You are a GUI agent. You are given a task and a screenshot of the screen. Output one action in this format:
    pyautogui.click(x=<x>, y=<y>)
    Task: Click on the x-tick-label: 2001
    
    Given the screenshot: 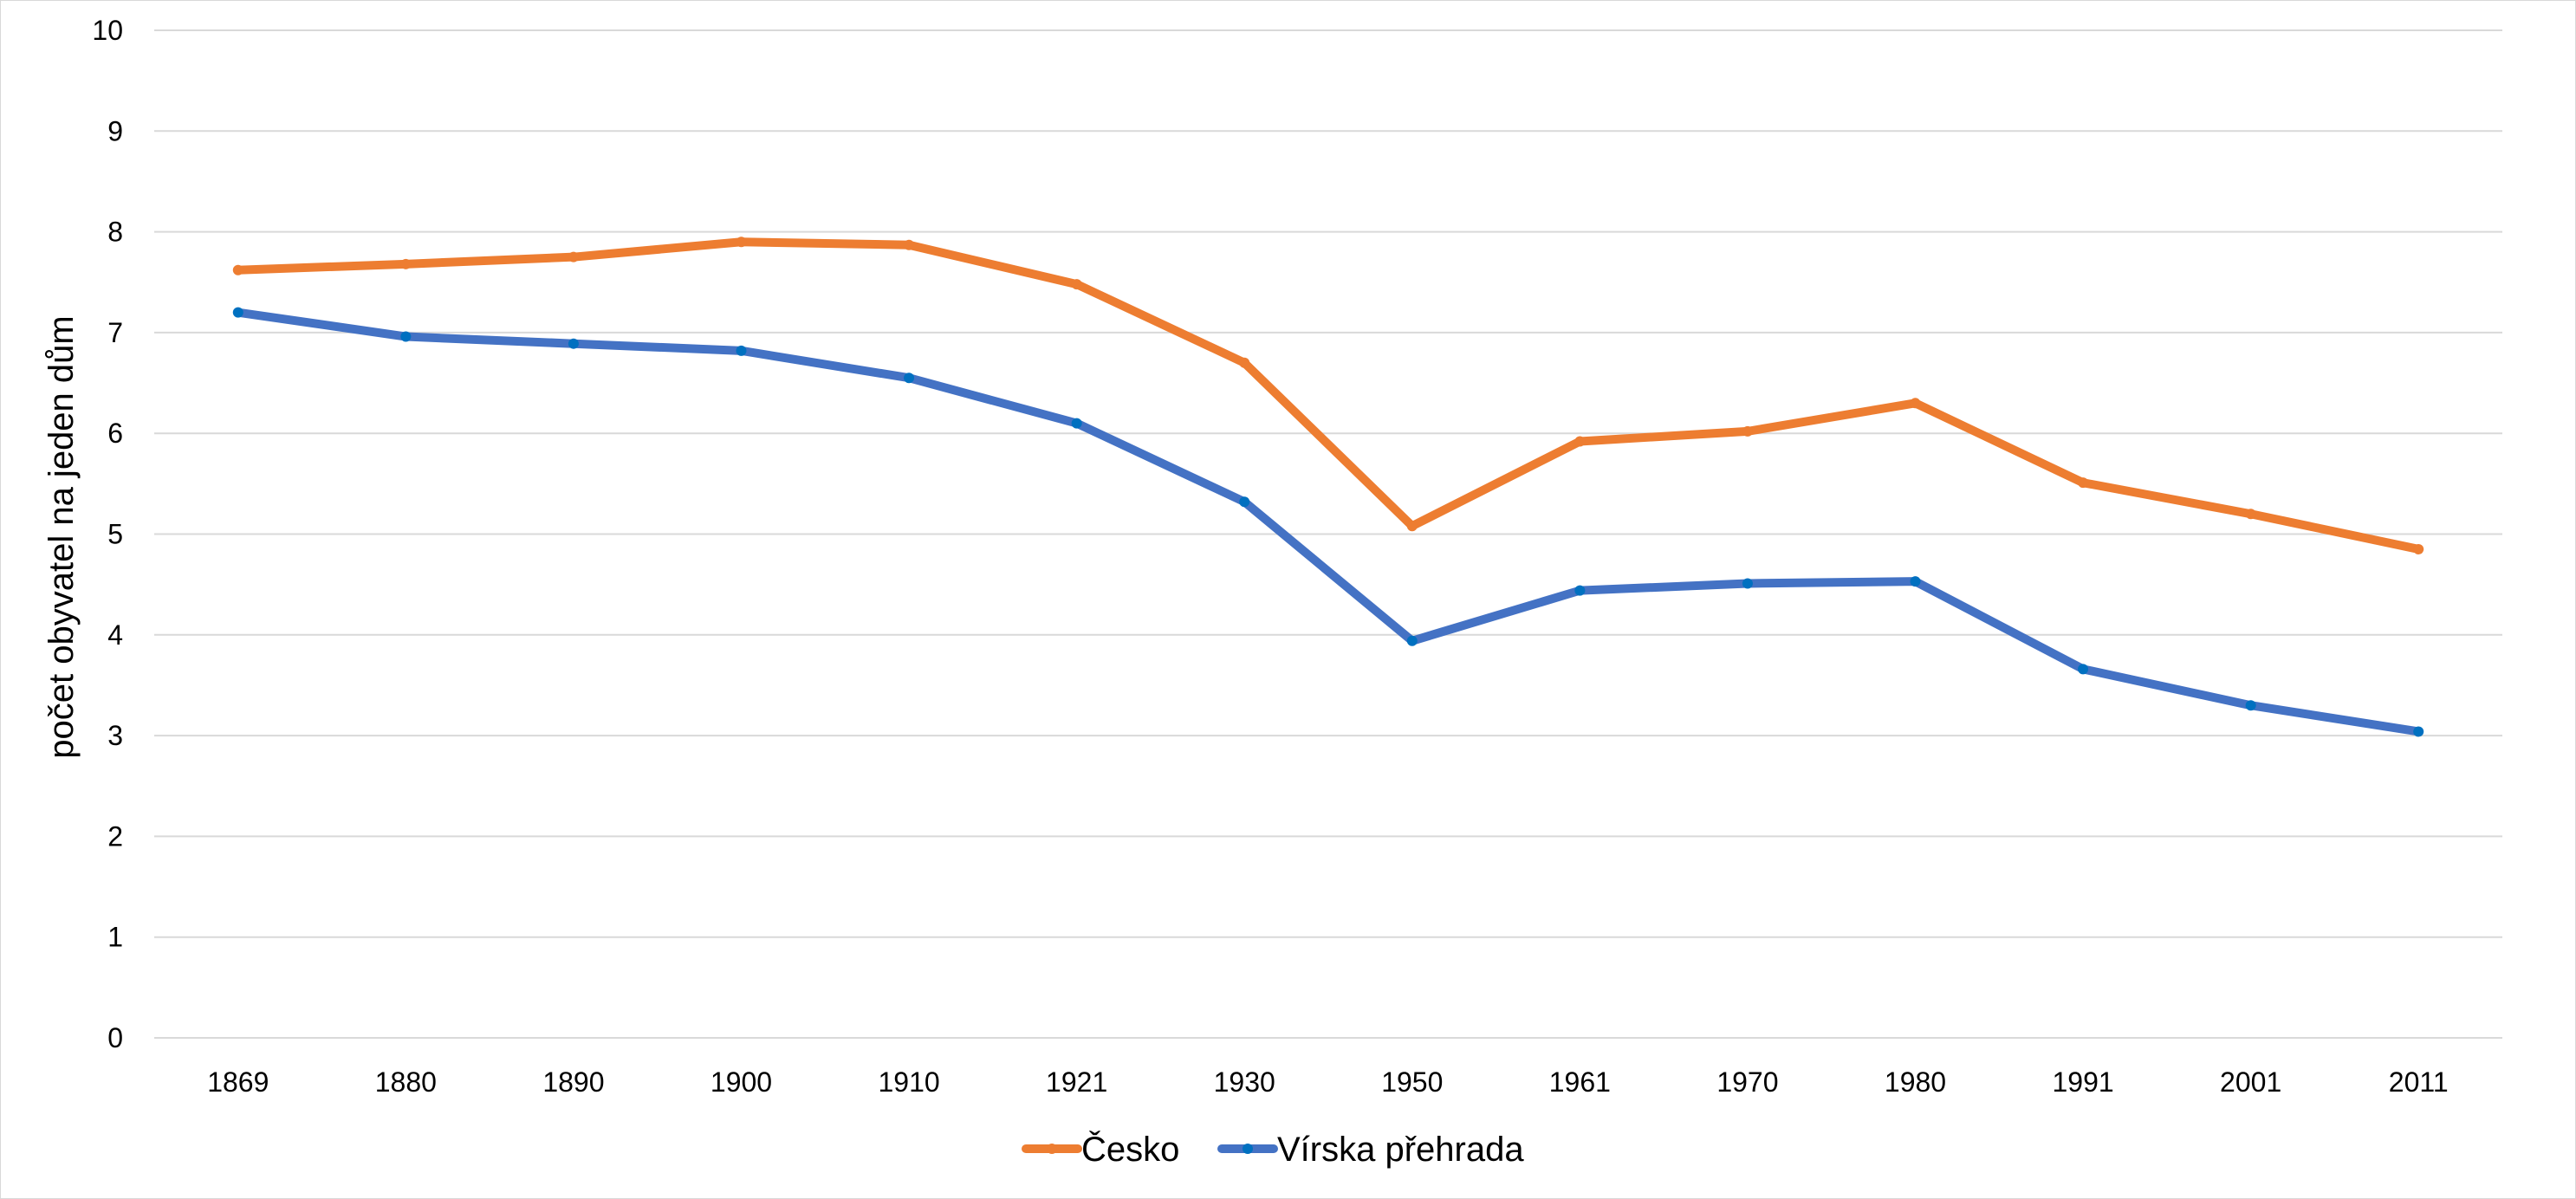 What is the action you would take?
    pyautogui.click(x=2250, y=1082)
    